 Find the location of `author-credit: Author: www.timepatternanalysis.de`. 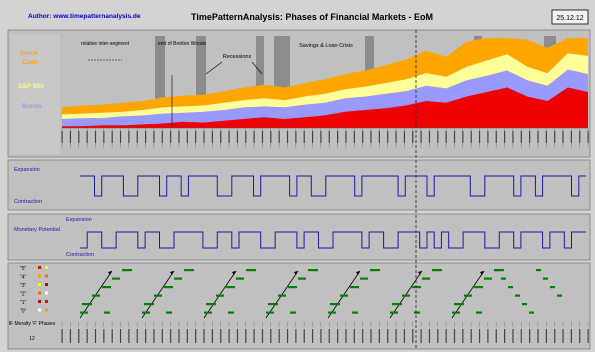

author-credit: Author: www.timepatternanalysis.de is located at coordinates (84, 16).